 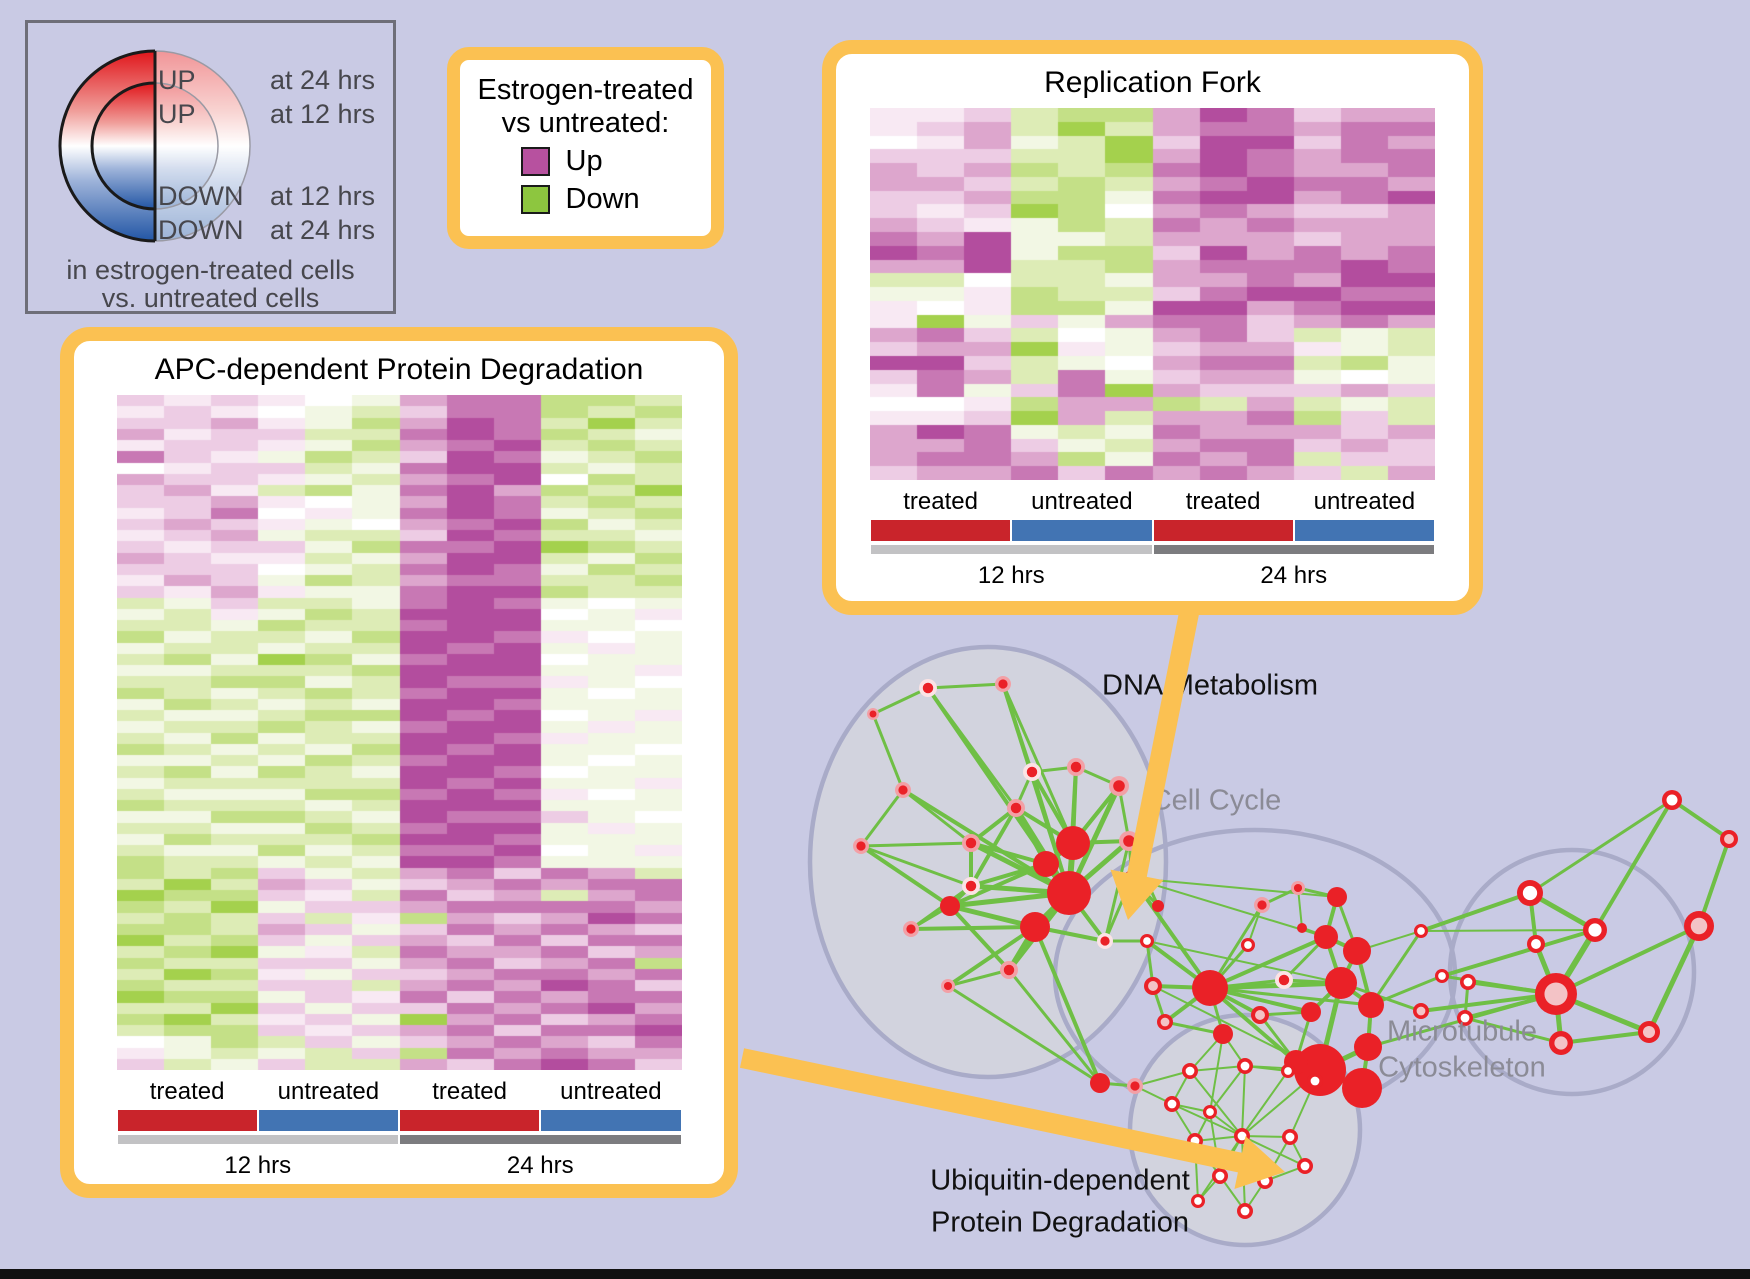 I want to click on key-down12-label: DOWN, so click(x=201, y=196).